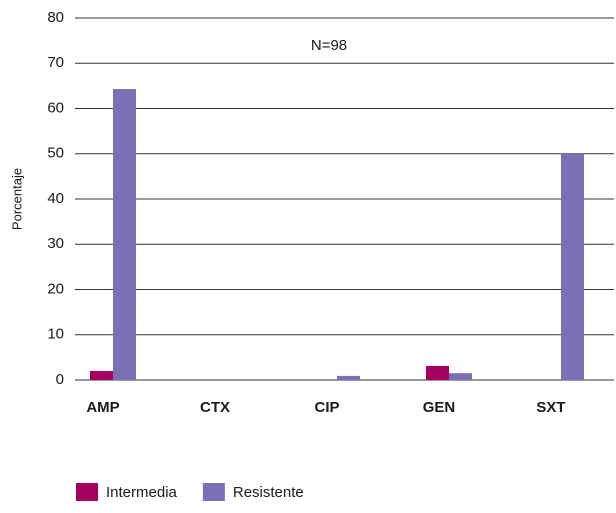 This screenshot has width=616, height=513. I want to click on x-tick-label: CIP, so click(326, 407).